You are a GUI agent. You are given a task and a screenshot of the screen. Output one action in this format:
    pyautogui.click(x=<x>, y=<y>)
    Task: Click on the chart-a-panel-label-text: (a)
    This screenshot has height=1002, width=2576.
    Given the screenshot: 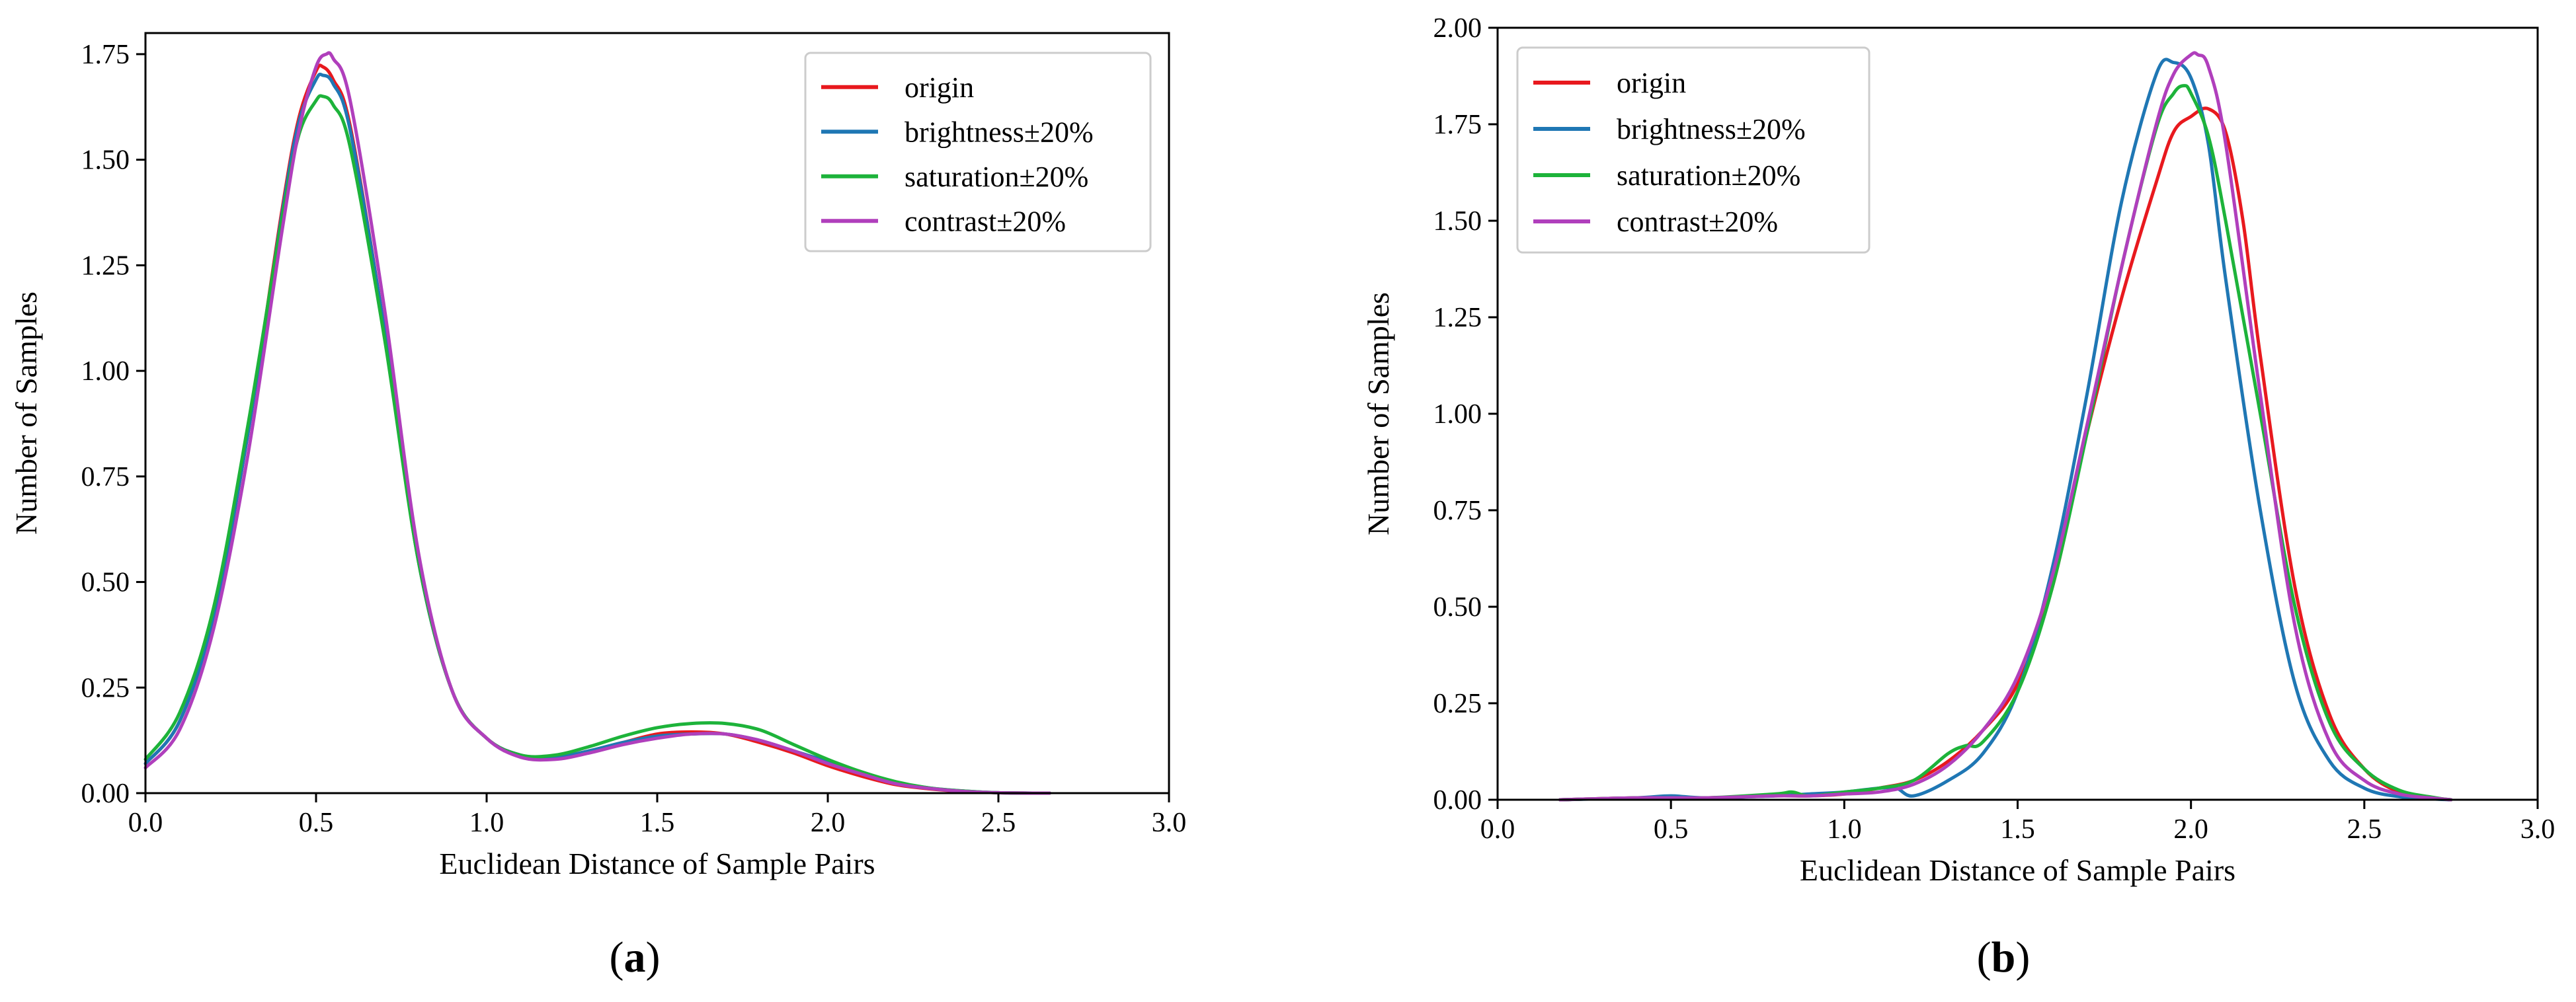 What is the action you would take?
    pyautogui.click(x=635, y=958)
    